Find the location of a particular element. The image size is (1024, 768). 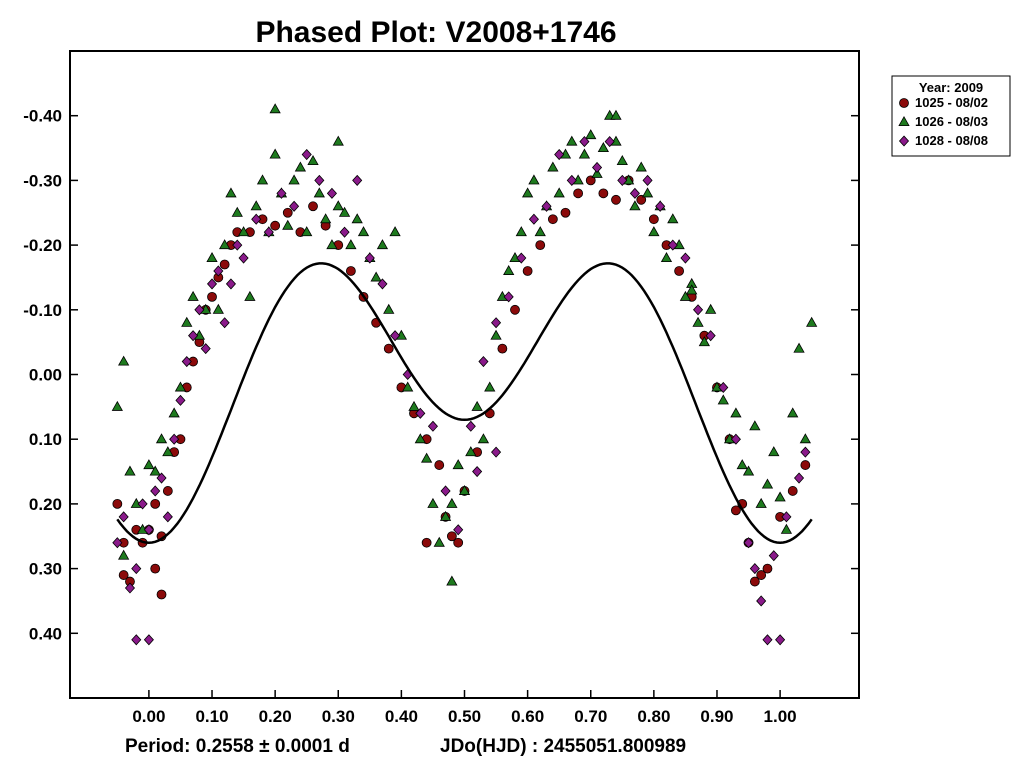

legend-title: Year: 2009 is located at coordinates (951, 87).